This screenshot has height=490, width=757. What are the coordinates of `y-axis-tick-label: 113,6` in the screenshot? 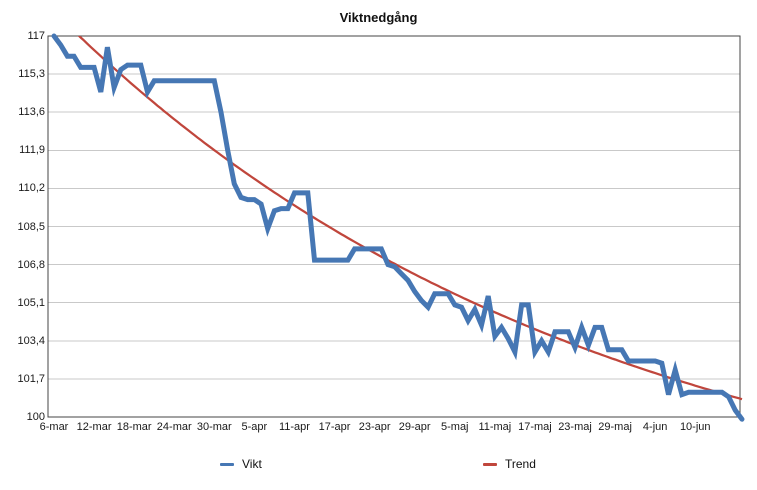 It's located at (31, 112).